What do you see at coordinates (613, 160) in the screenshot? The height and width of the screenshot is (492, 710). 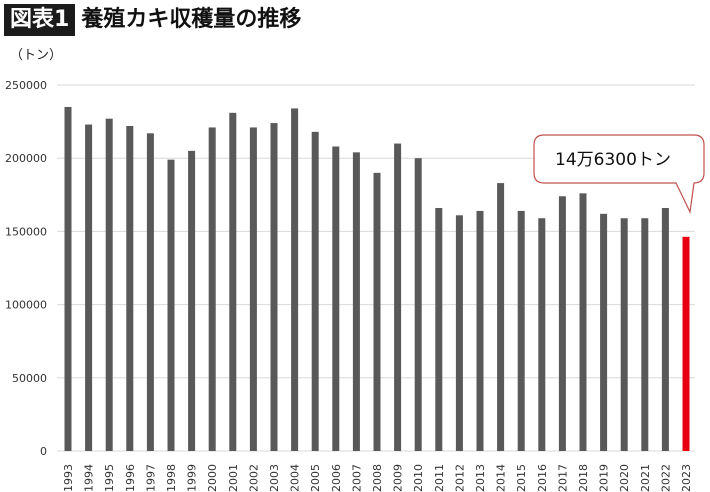 I see `callout-text: 14万6300トン` at bounding box center [613, 160].